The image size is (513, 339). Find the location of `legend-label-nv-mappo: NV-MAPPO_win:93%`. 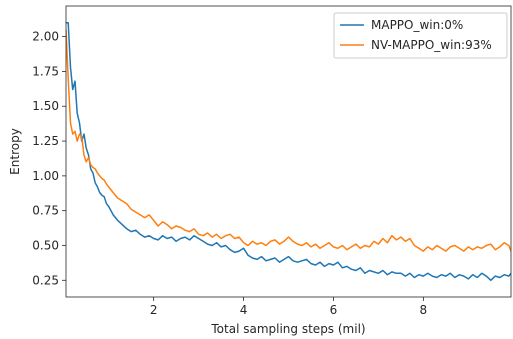

legend-label-nv-mappo: NV-MAPPO_win:93% is located at coordinates (431, 45).